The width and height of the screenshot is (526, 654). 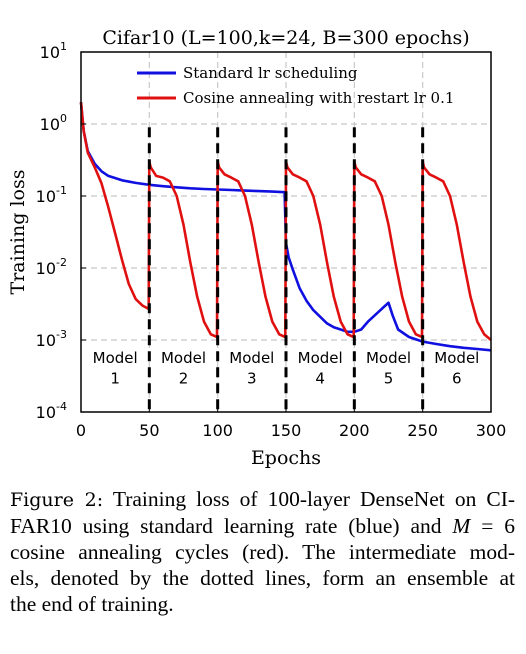 What do you see at coordinates (389, 378) in the screenshot?
I see `model-number: 5` at bounding box center [389, 378].